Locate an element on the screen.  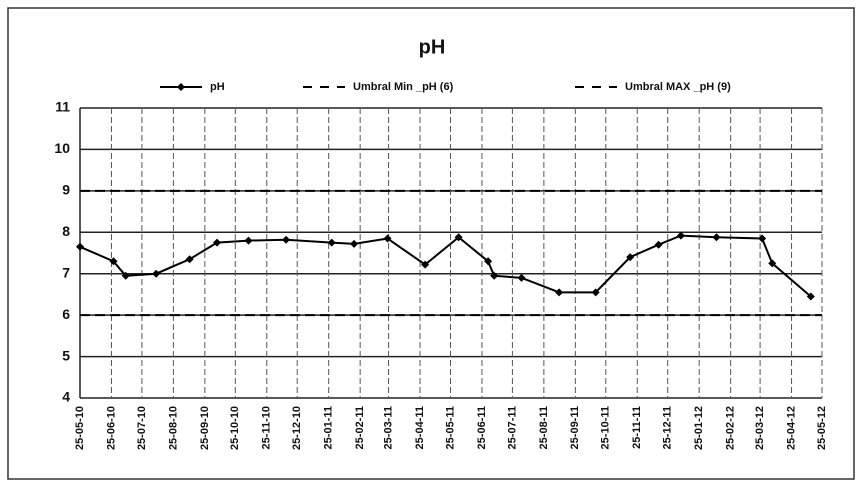
legend-label: pH is located at coordinates (217, 87).